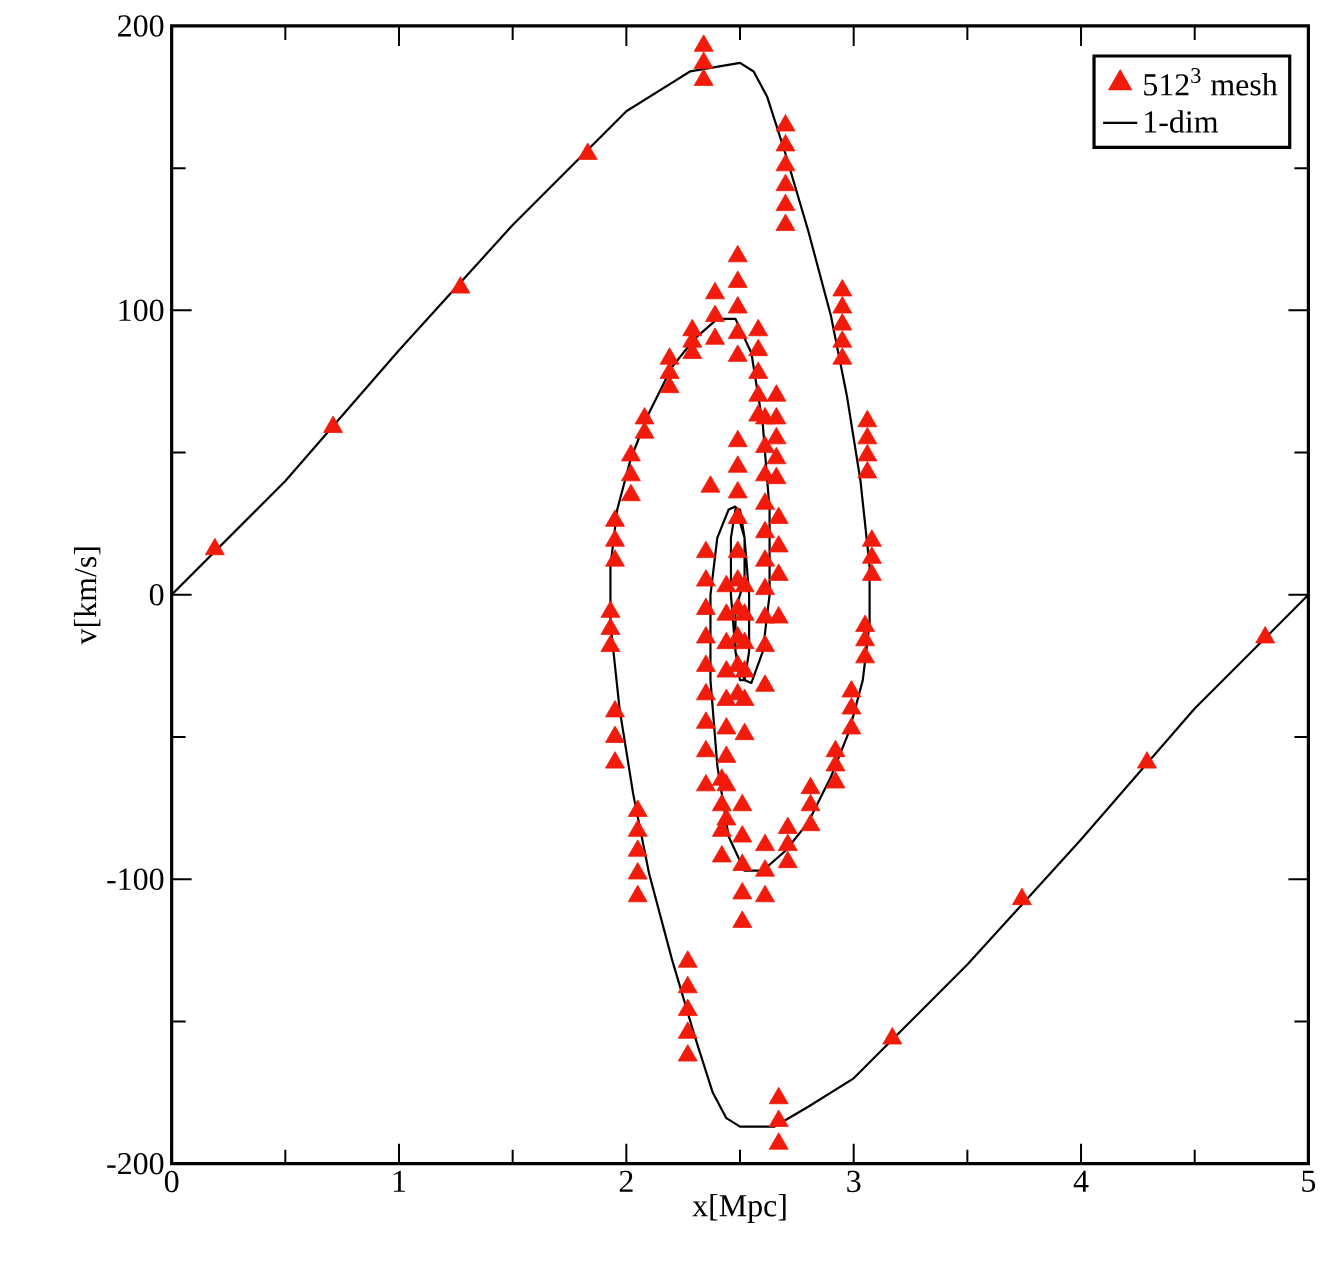  What do you see at coordinates (87, 596) in the screenshot?
I see `y-axis-title: v[km/s]` at bounding box center [87, 596].